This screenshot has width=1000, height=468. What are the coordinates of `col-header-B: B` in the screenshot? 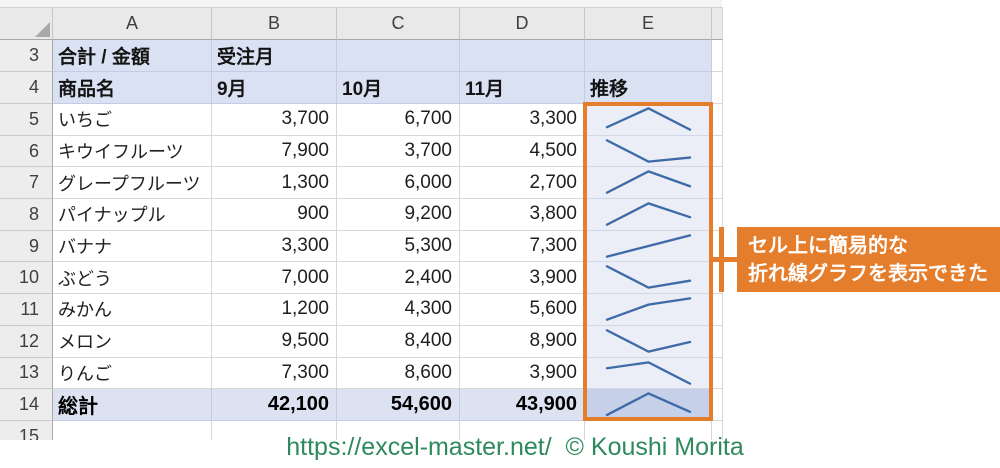 It's located at (274, 23).